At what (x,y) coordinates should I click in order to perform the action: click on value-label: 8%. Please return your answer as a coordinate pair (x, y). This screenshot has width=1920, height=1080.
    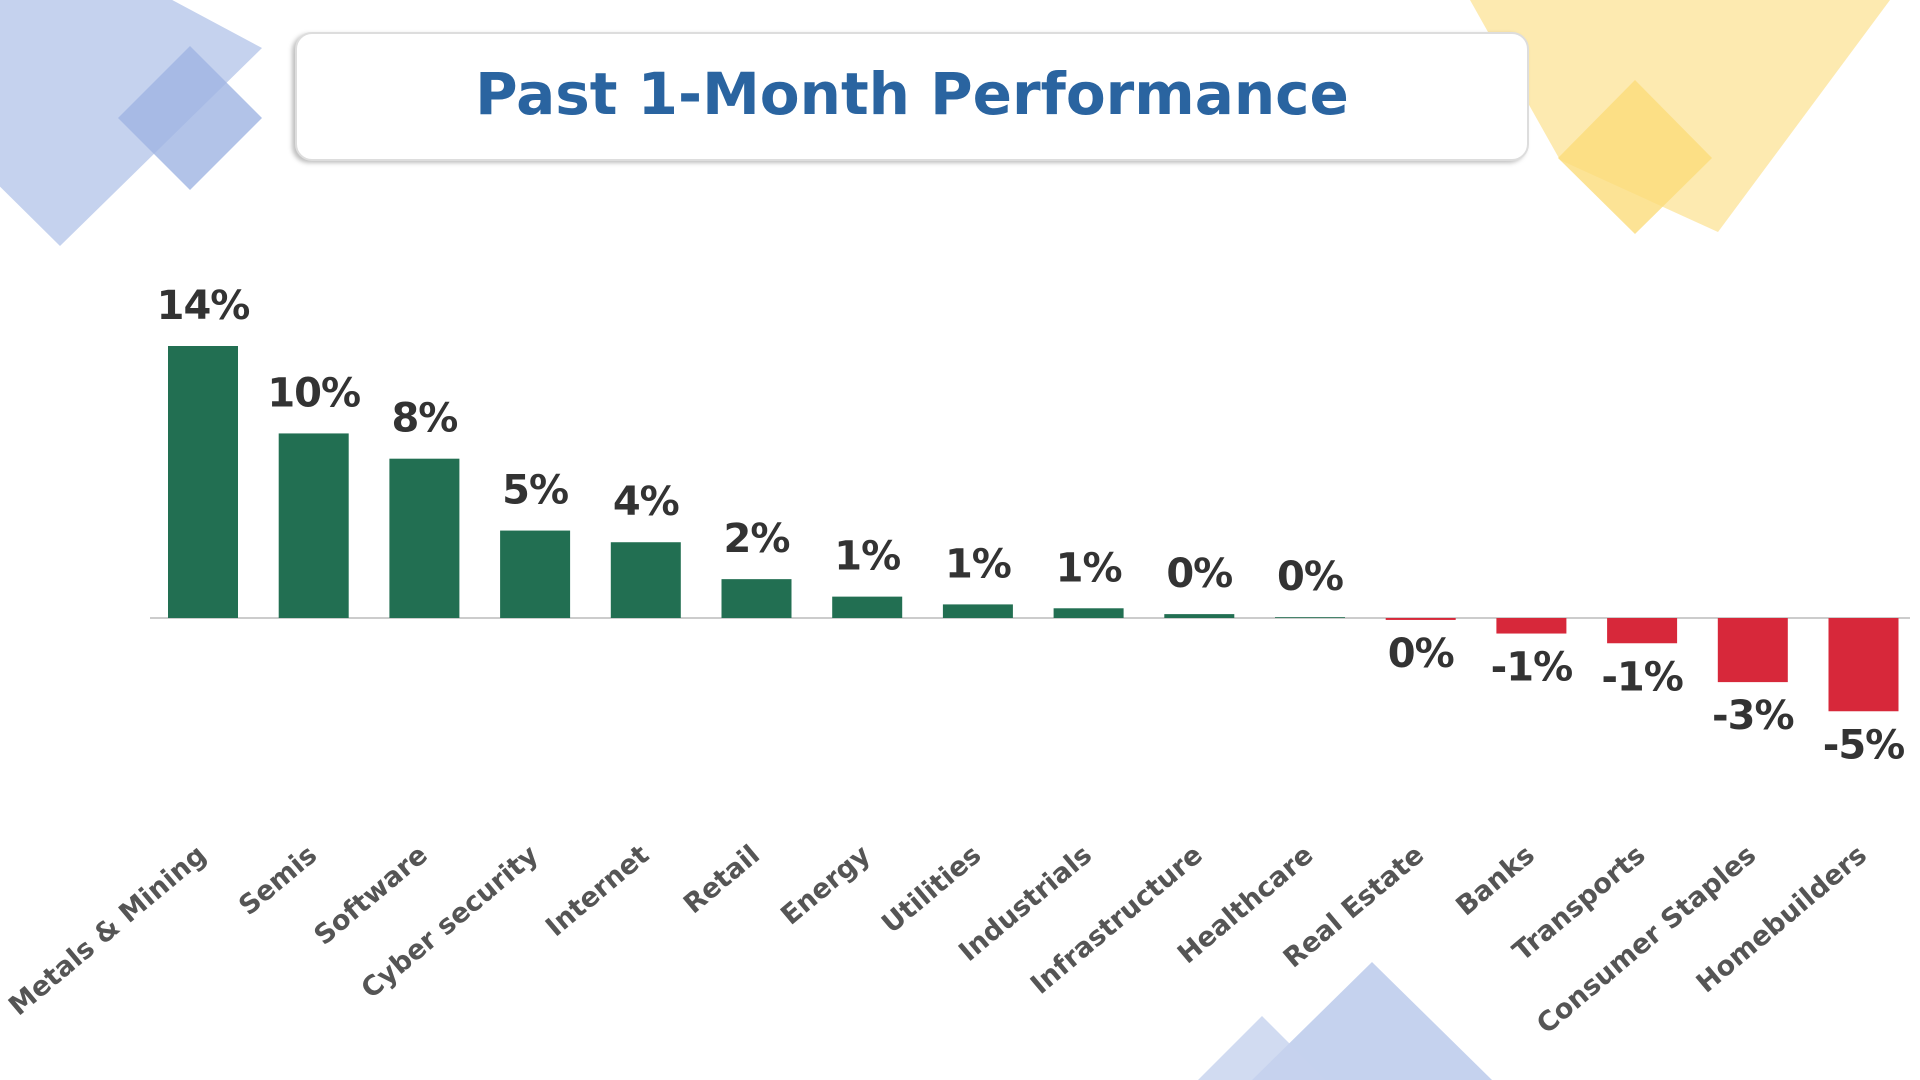
    Looking at the image, I should click on (424, 419).